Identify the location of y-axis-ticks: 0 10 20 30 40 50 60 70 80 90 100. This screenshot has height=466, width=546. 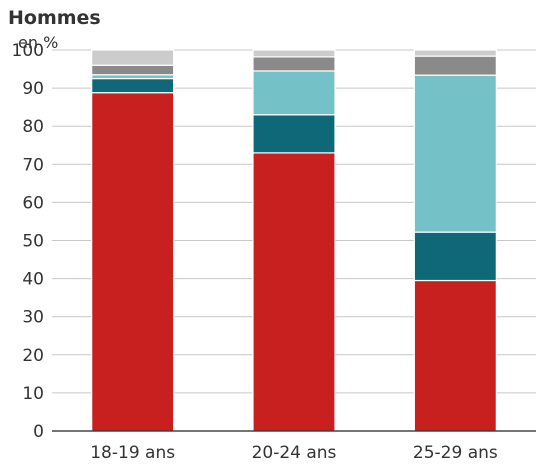
(28, 241).